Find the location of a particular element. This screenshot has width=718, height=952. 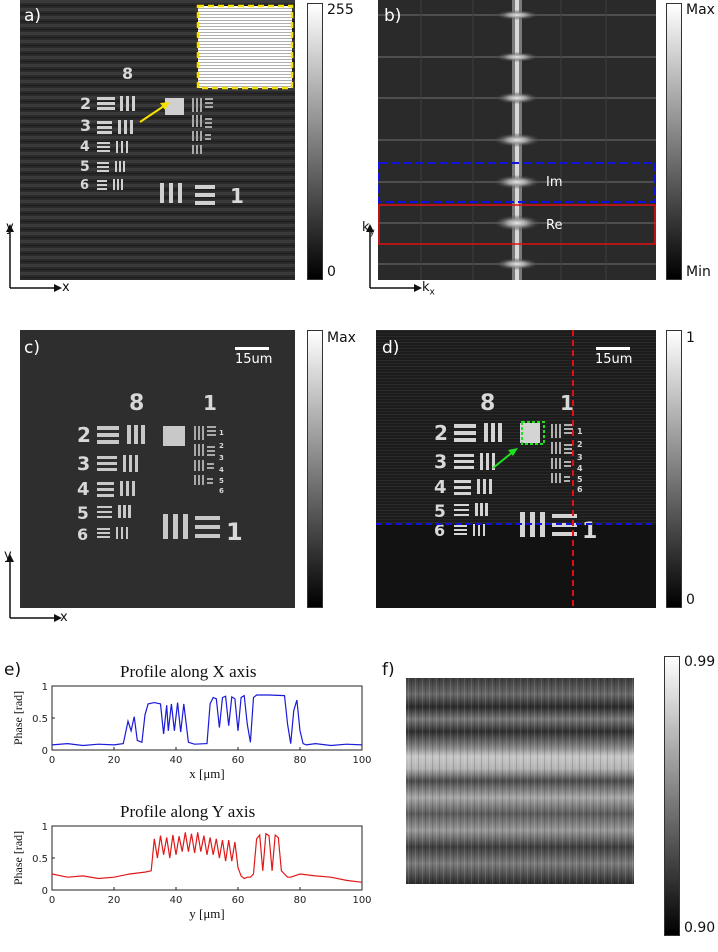

profile-x-chart: 0 20 40 60 80 100 0 0.5 1 x [μm] Phase [rad] is located at coordinates (191, 731).